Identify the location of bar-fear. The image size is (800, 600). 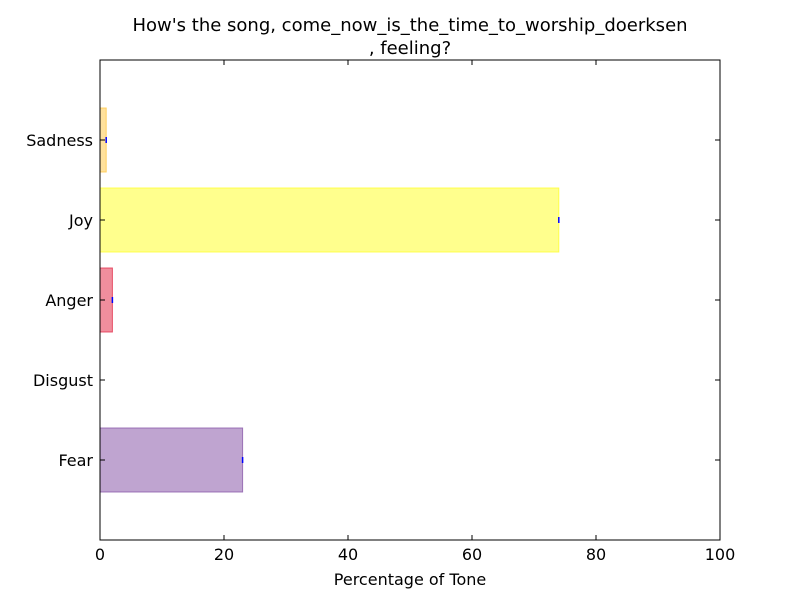
(171, 460).